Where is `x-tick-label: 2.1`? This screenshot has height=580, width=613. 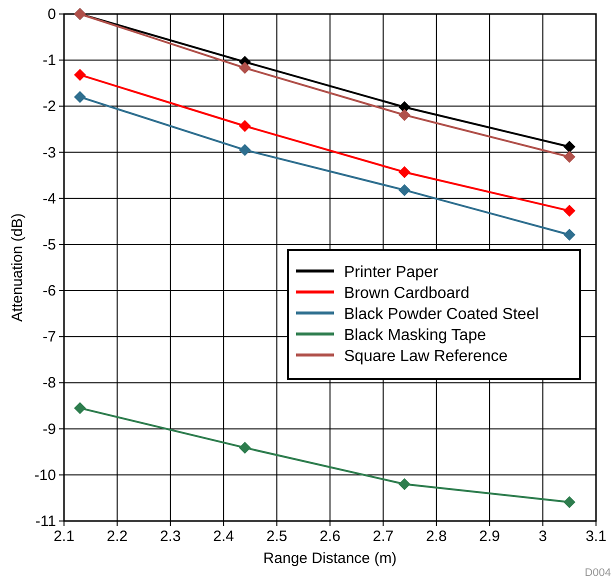 x-tick-label: 2.1 is located at coordinates (64, 536).